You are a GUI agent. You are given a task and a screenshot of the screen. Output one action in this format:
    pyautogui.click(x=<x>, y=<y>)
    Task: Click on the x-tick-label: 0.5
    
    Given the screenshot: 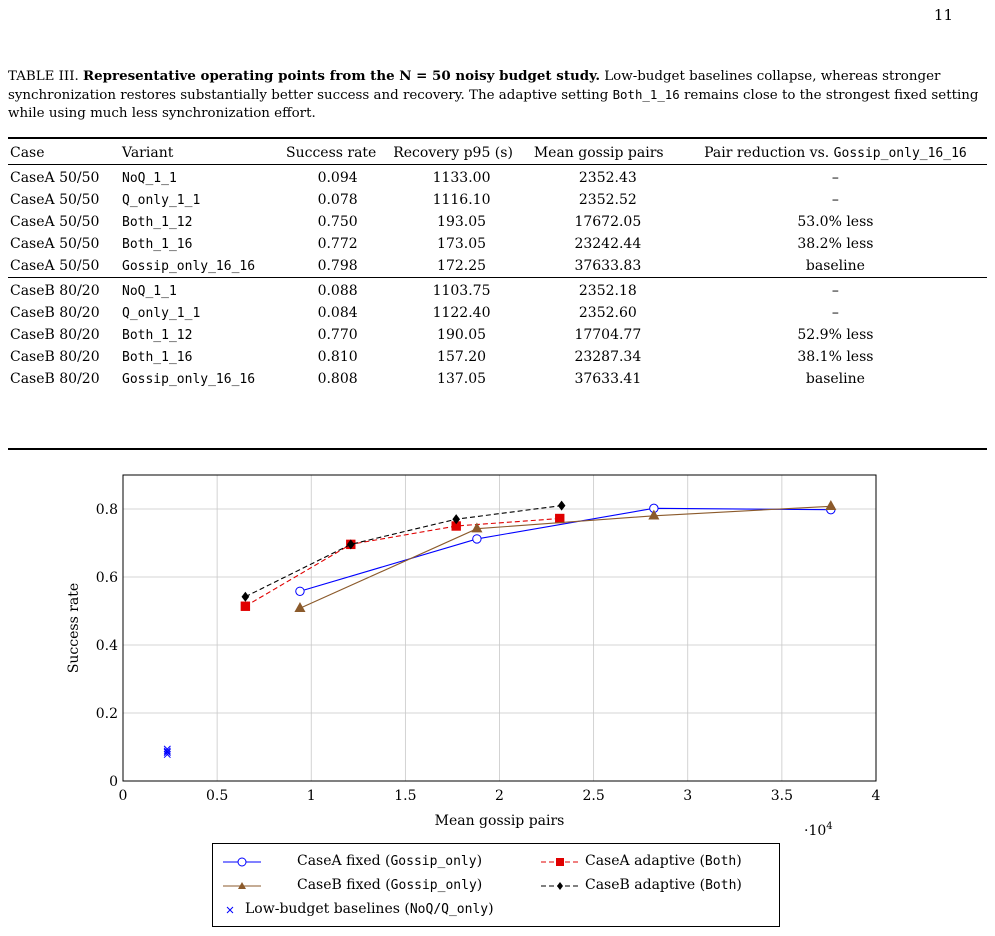 What is the action you would take?
    pyautogui.click(x=217, y=796)
    